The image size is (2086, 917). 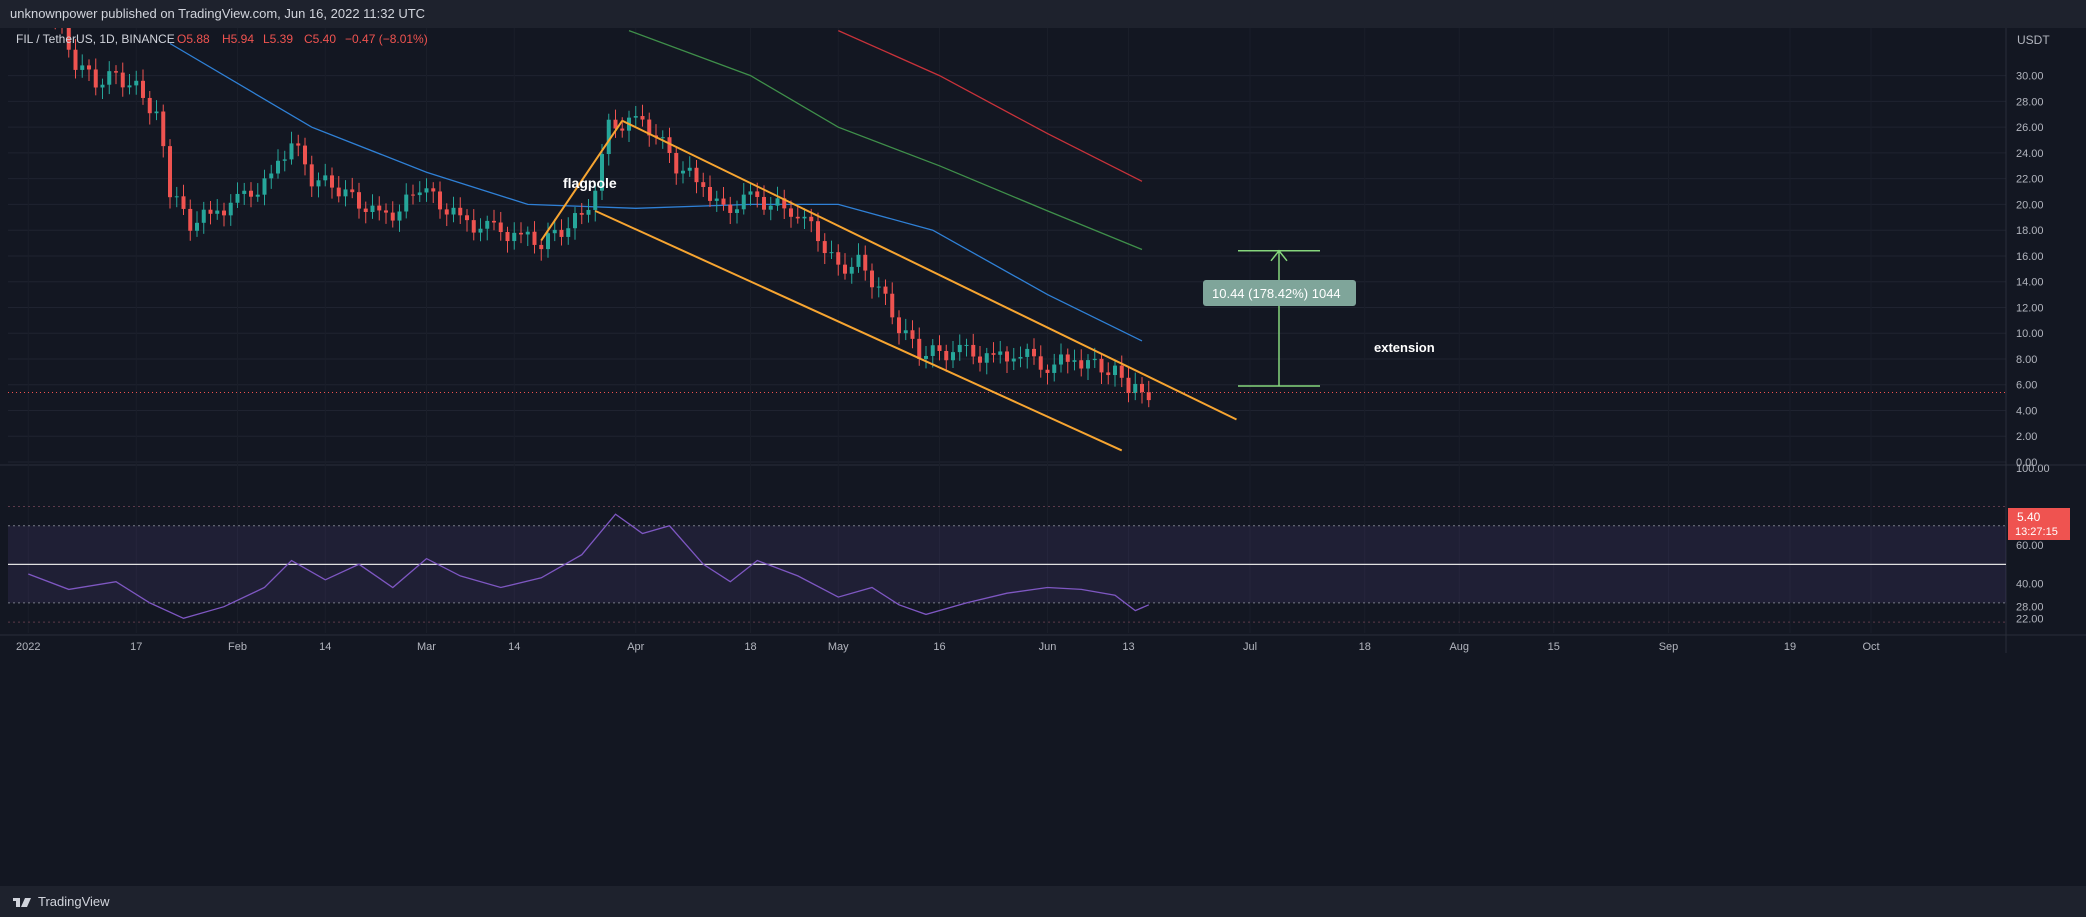 What do you see at coordinates (2026, 386) in the screenshot?
I see `price-tick-label: 6.00` at bounding box center [2026, 386].